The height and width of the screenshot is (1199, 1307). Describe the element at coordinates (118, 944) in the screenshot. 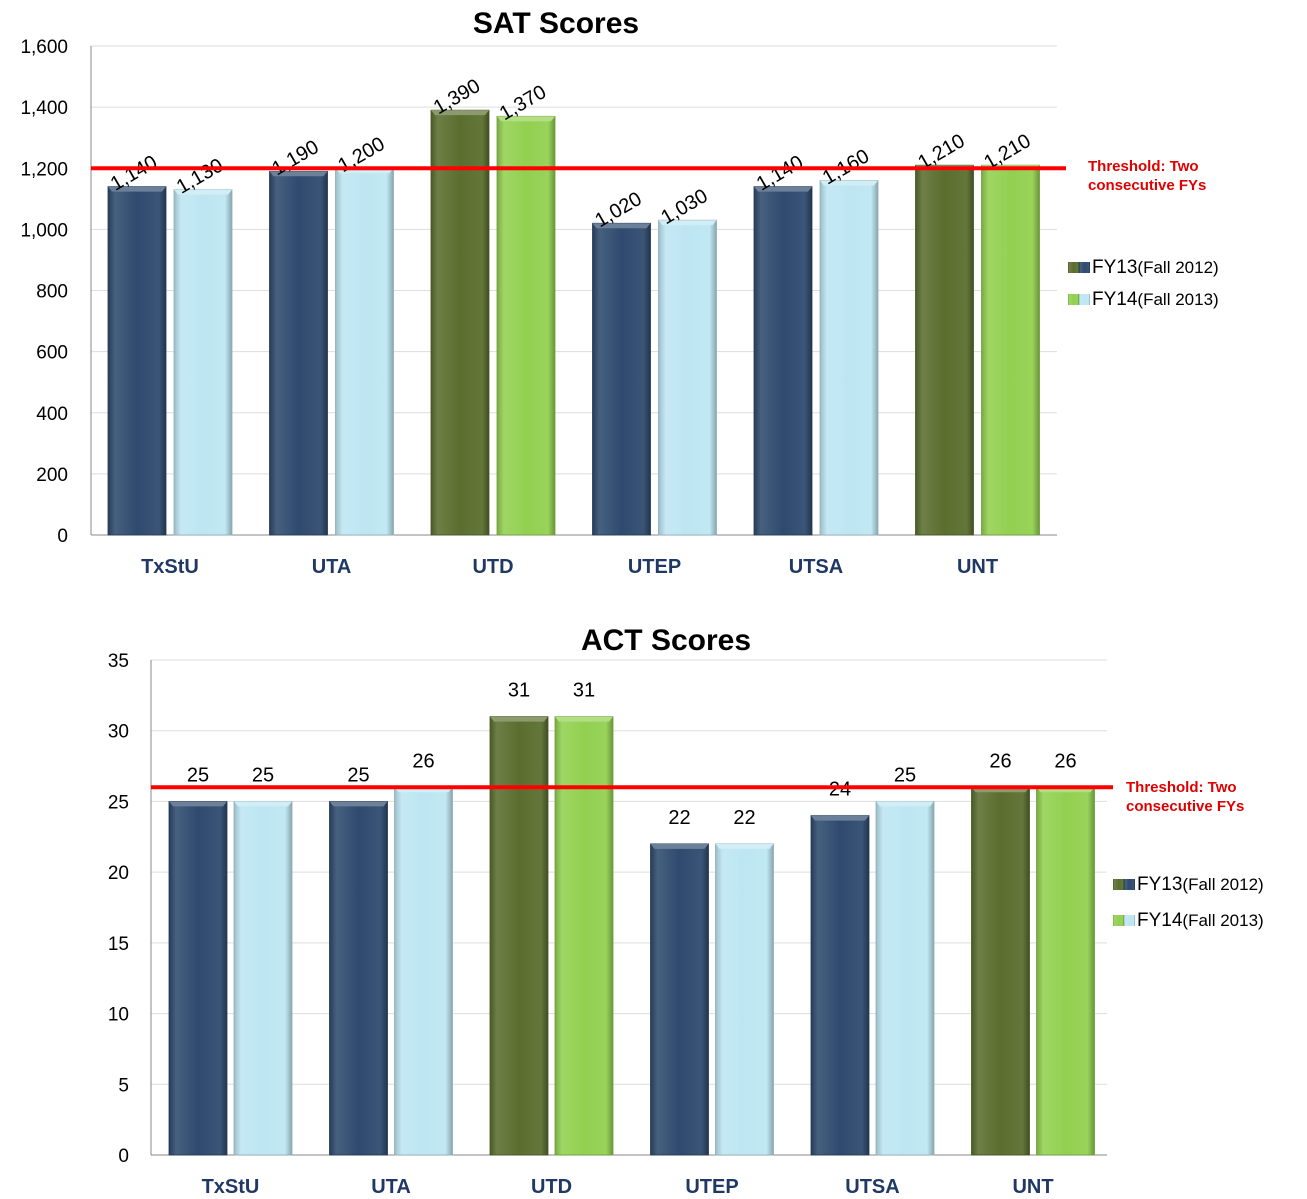

I see `y-tick-label: 15` at that location.